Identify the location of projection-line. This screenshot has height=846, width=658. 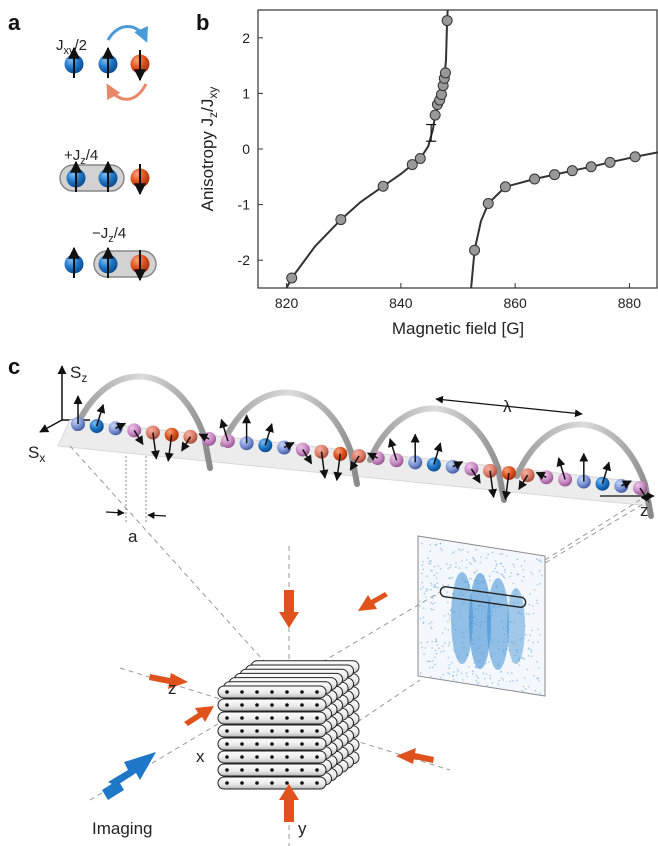
(180, 568).